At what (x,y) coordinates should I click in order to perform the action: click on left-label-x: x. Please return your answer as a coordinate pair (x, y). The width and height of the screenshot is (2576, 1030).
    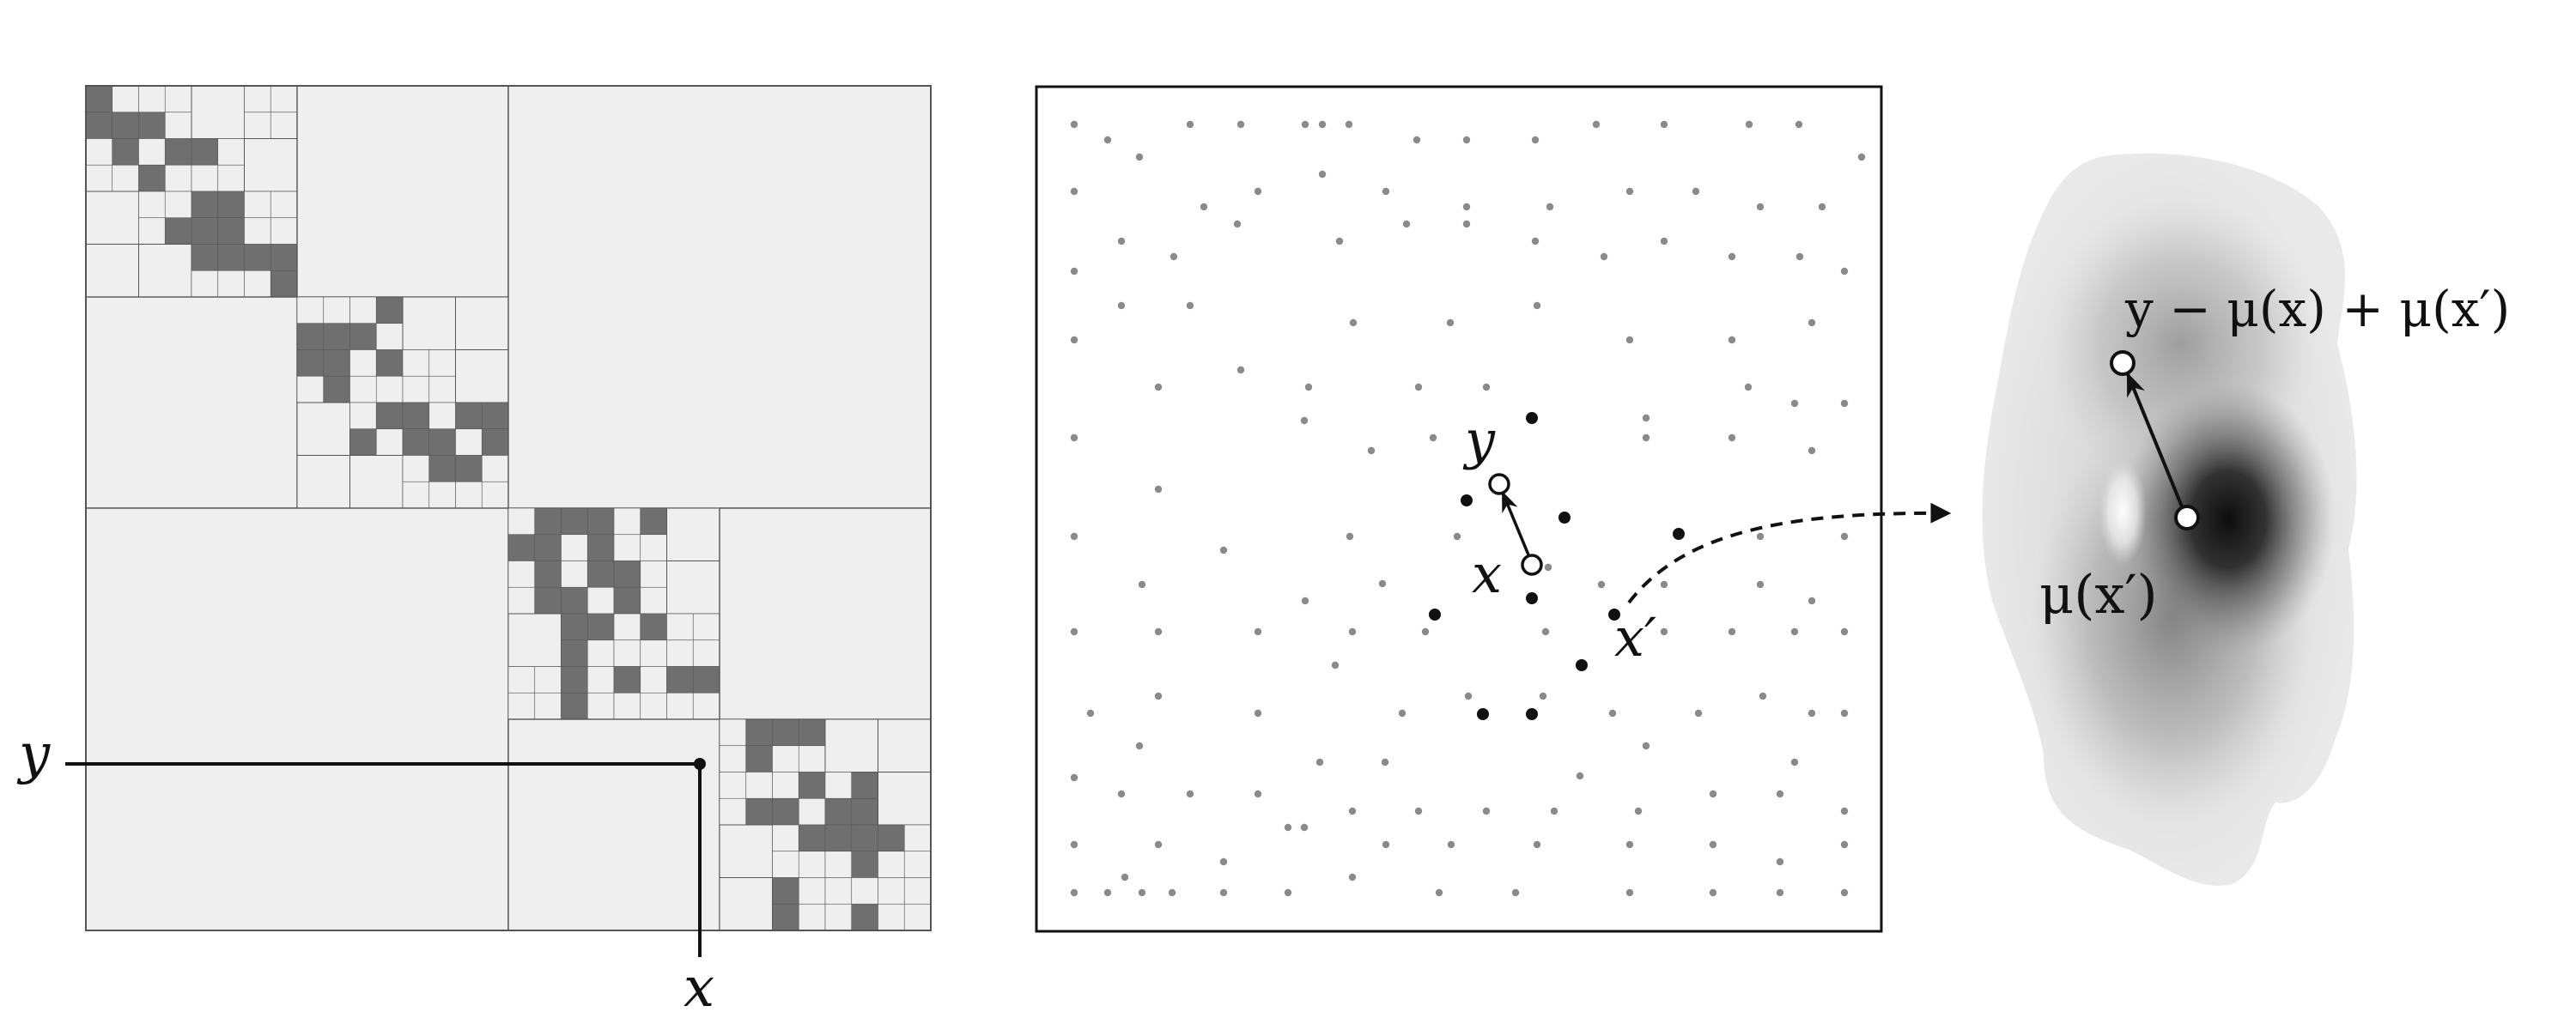
    Looking at the image, I should click on (698, 988).